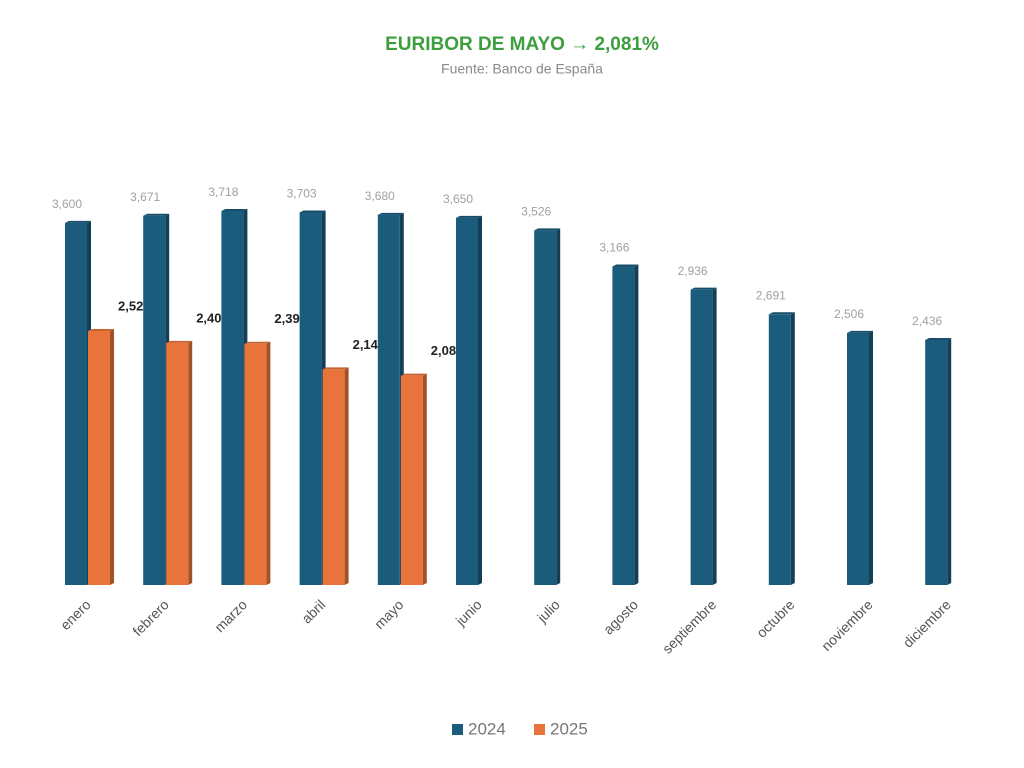 The height and width of the screenshot is (768, 1024). What do you see at coordinates (290, 318) in the screenshot?
I see `data-label: 2,398` at bounding box center [290, 318].